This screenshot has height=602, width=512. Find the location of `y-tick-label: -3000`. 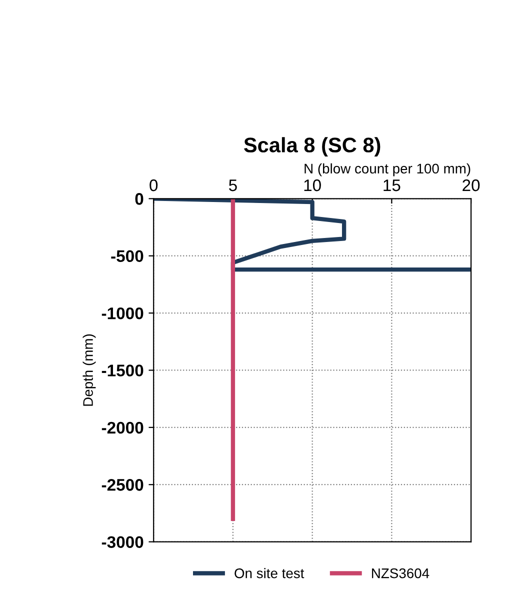

y-tick-label: -3000 is located at coordinates (123, 542).